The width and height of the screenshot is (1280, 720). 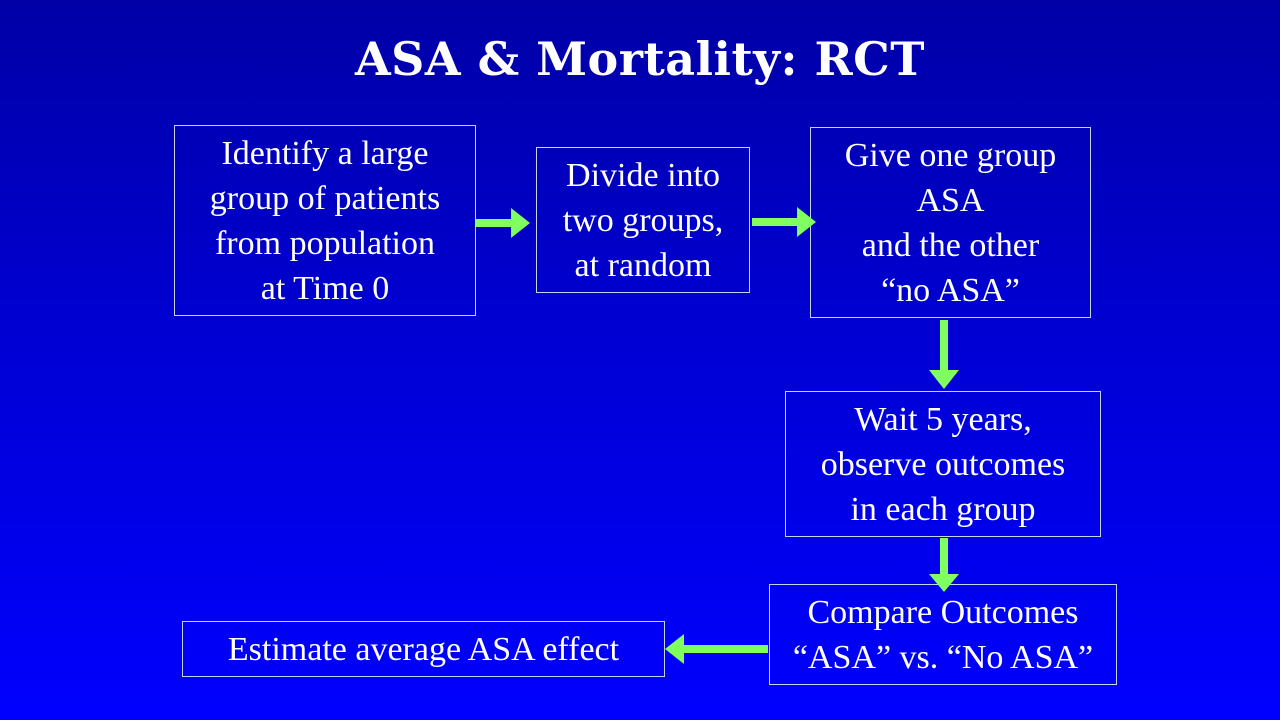 What do you see at coordinates (503, 223) in the screenshot?
I see `arrow-identify-to-divide` at bounding box center [503, 223].